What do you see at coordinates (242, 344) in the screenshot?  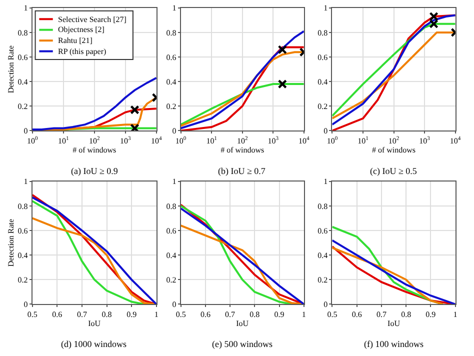 I see `text: (e) 500 windows` at bounding box center [242, 344].